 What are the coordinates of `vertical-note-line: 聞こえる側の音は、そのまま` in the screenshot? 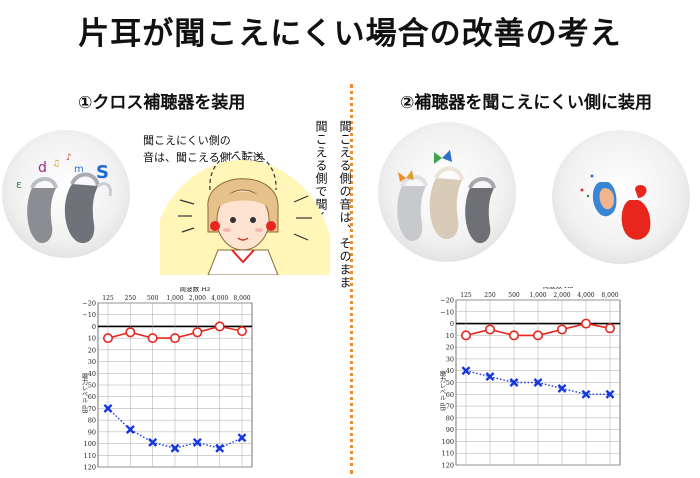 It's located at (345, 204).